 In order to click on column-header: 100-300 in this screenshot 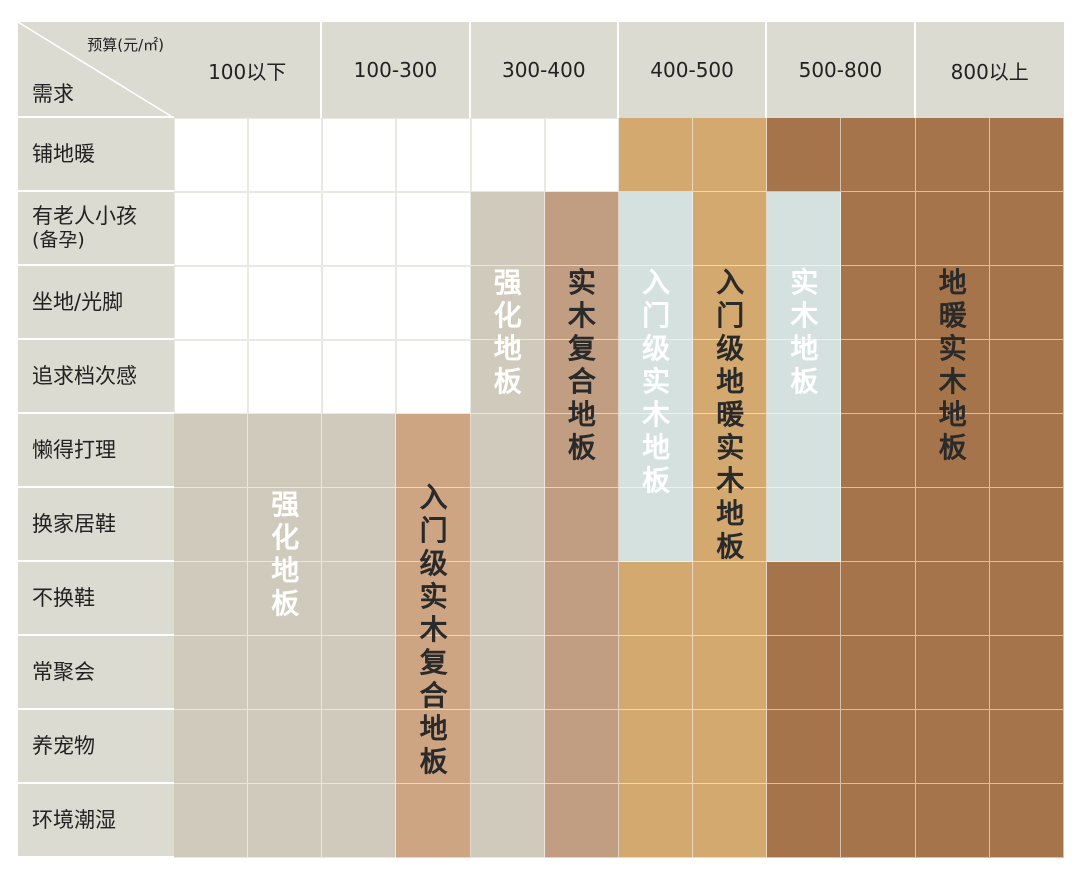, I will do `click(396, 70)`.